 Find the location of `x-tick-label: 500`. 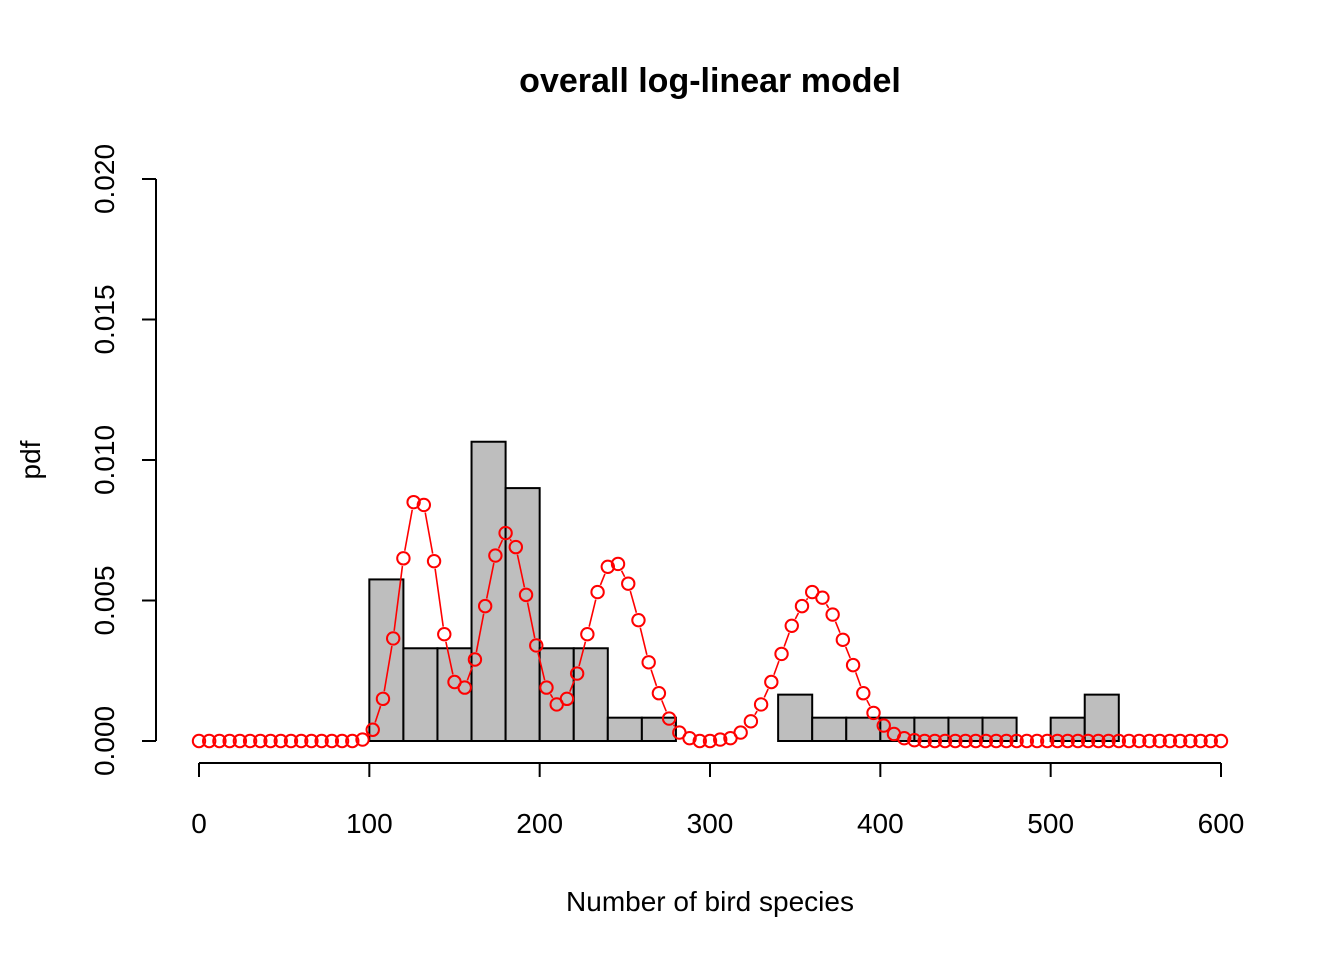

x-tick-label: 500 is located at coordinates (1050, 823).